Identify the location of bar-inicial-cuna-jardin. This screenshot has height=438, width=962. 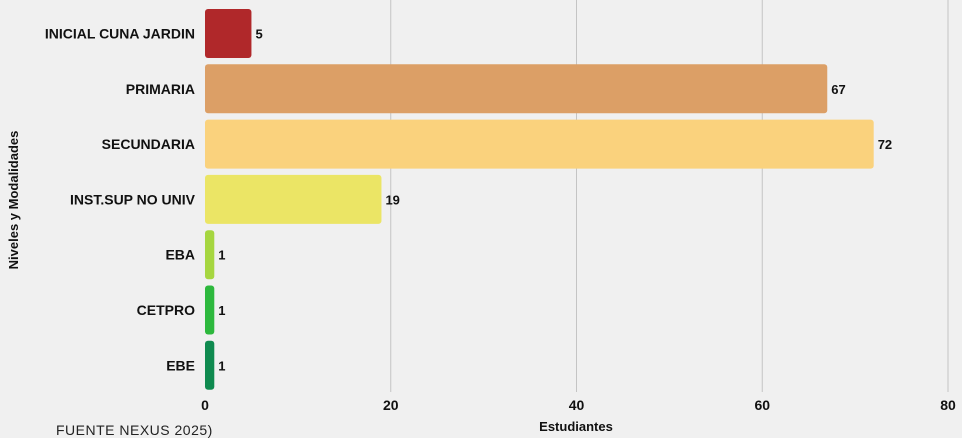
(228, 33).